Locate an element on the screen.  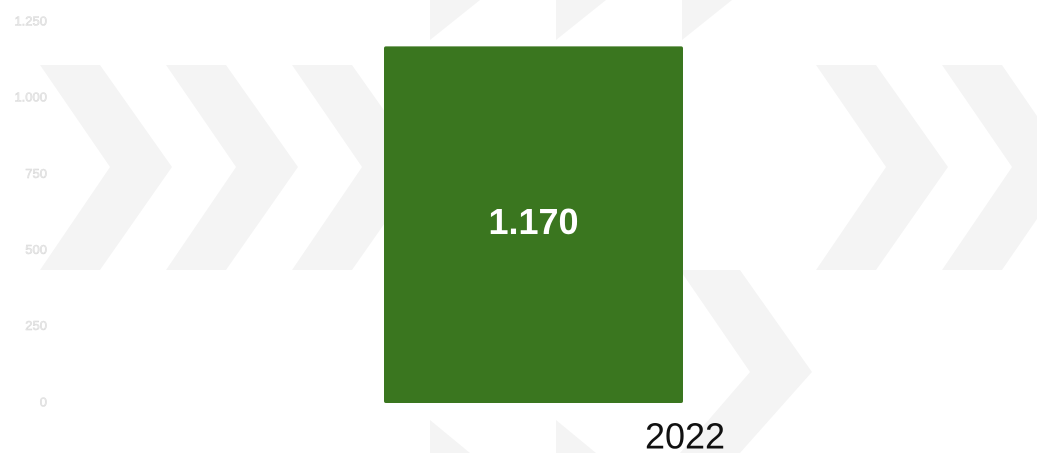
y-tick-label: 250 is located at coordinates (36, 325).